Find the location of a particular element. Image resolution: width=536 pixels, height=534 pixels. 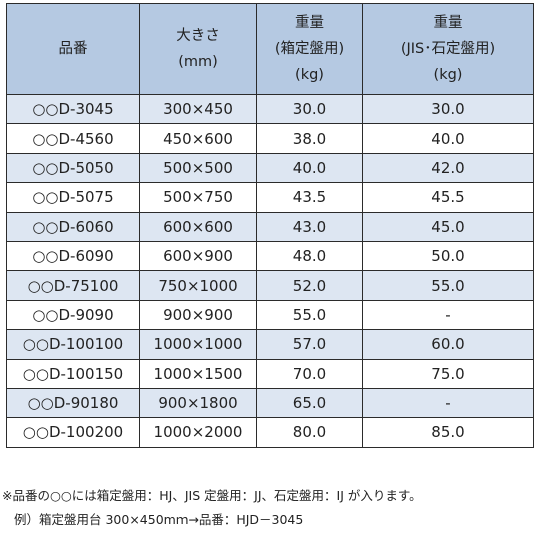

cell-part-number: ○○D-5075 is located at coordinates (73, 197).